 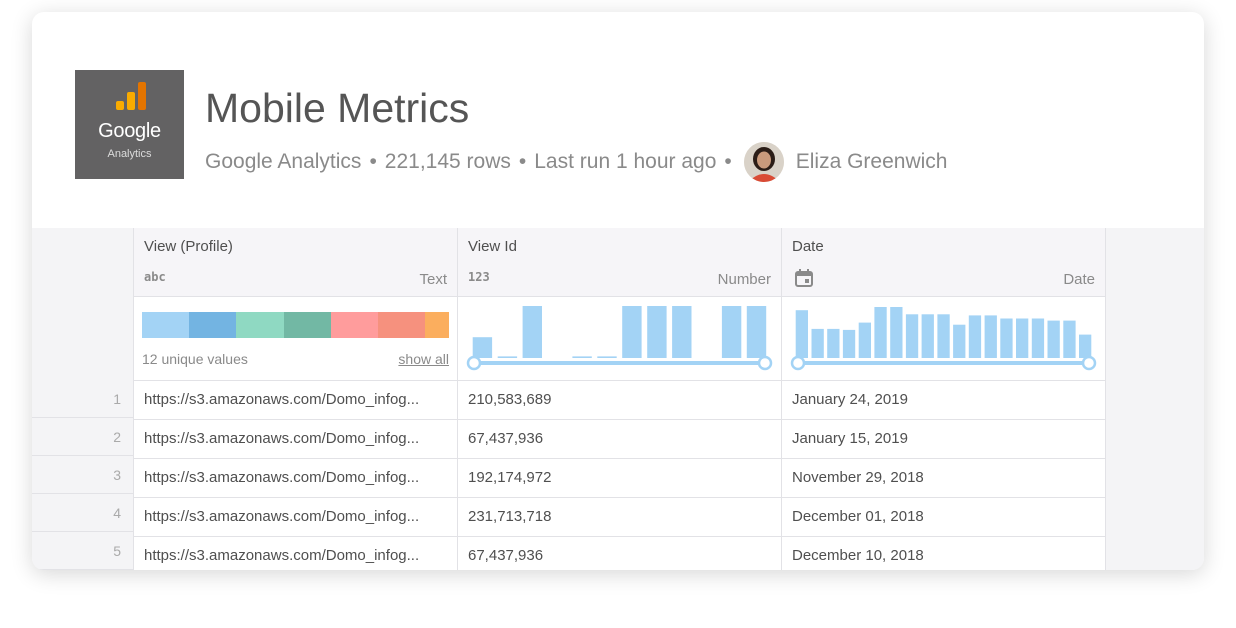 I want to click on table-cell: January 15, 2019, so click(x=943, y=439).